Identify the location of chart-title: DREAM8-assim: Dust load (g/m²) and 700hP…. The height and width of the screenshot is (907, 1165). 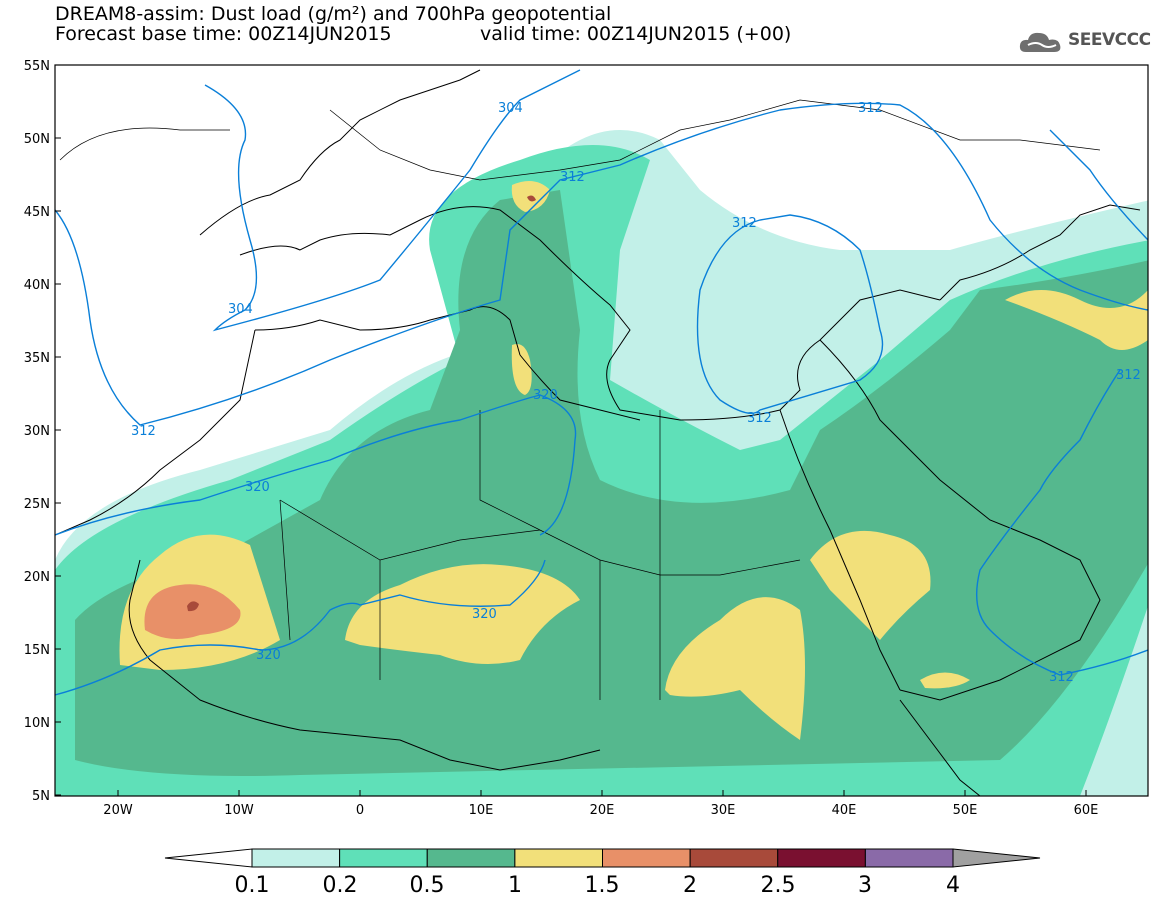
(333, 14).